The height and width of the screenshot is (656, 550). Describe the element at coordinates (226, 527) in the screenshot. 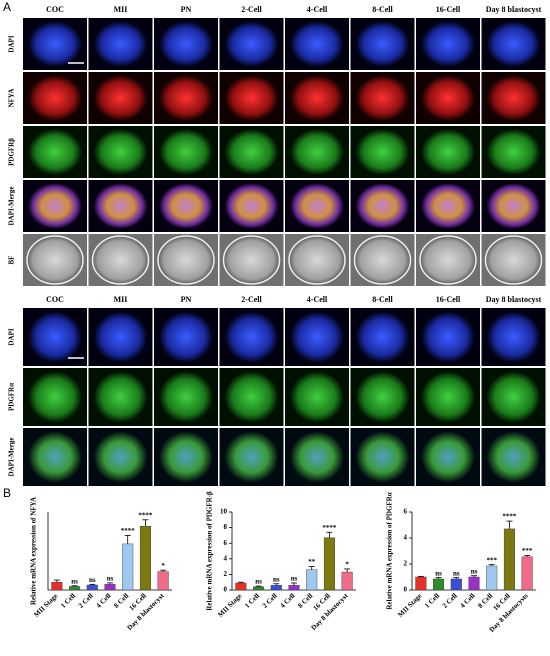

I see `y-tick-label: 8` at that location.